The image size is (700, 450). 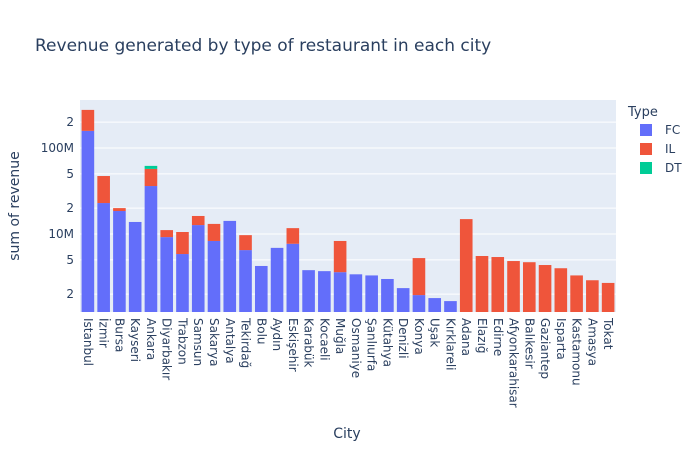 What do you see at coordinates (346, 434) in the screenshot?
I see `x-axis-label: City` at bounding box center [346, 434].